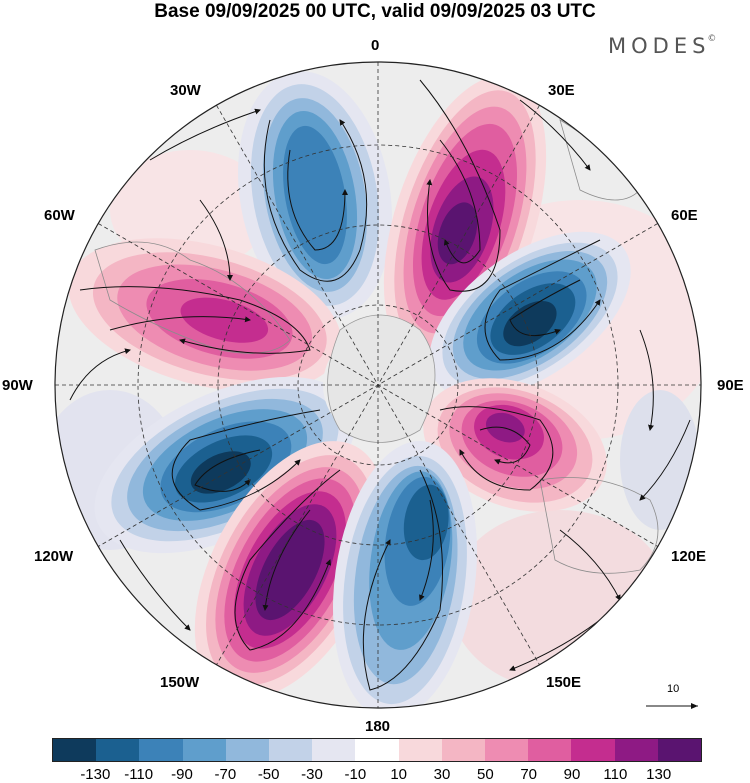  What do you see at coordinates (17, 385) in the screenshot?
I see `label-lon-90w: 90W` at bounding box center [17, 385].